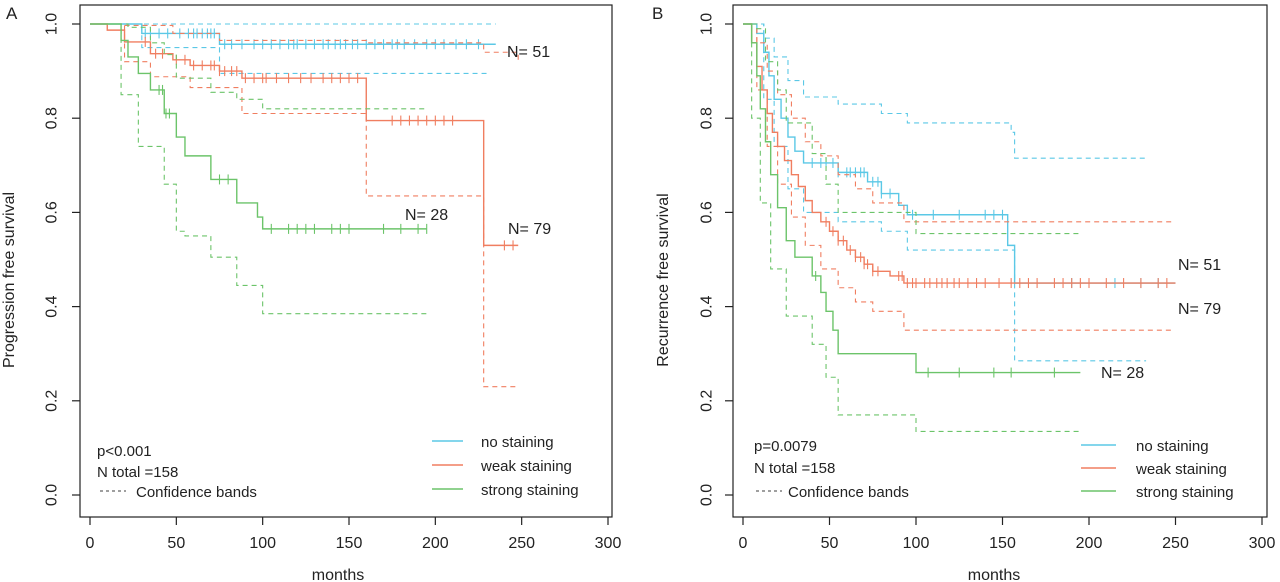 Image resolution: width=1280 pixels, height=582 pixels. I want to click on n-total-a: N total =158, so click(137, 472).